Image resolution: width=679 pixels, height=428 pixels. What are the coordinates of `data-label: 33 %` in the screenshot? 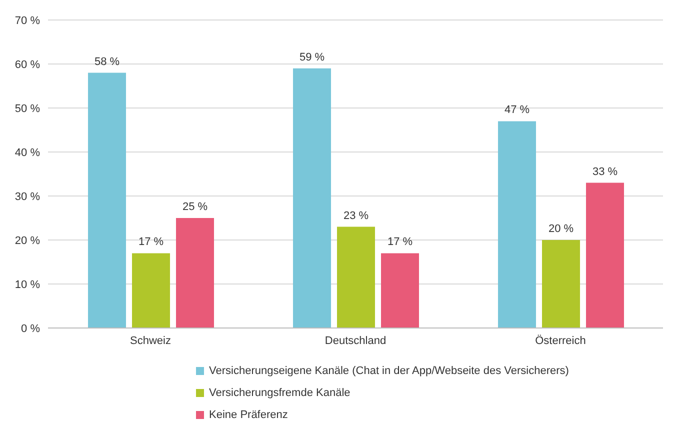 It's located at (605, 172).